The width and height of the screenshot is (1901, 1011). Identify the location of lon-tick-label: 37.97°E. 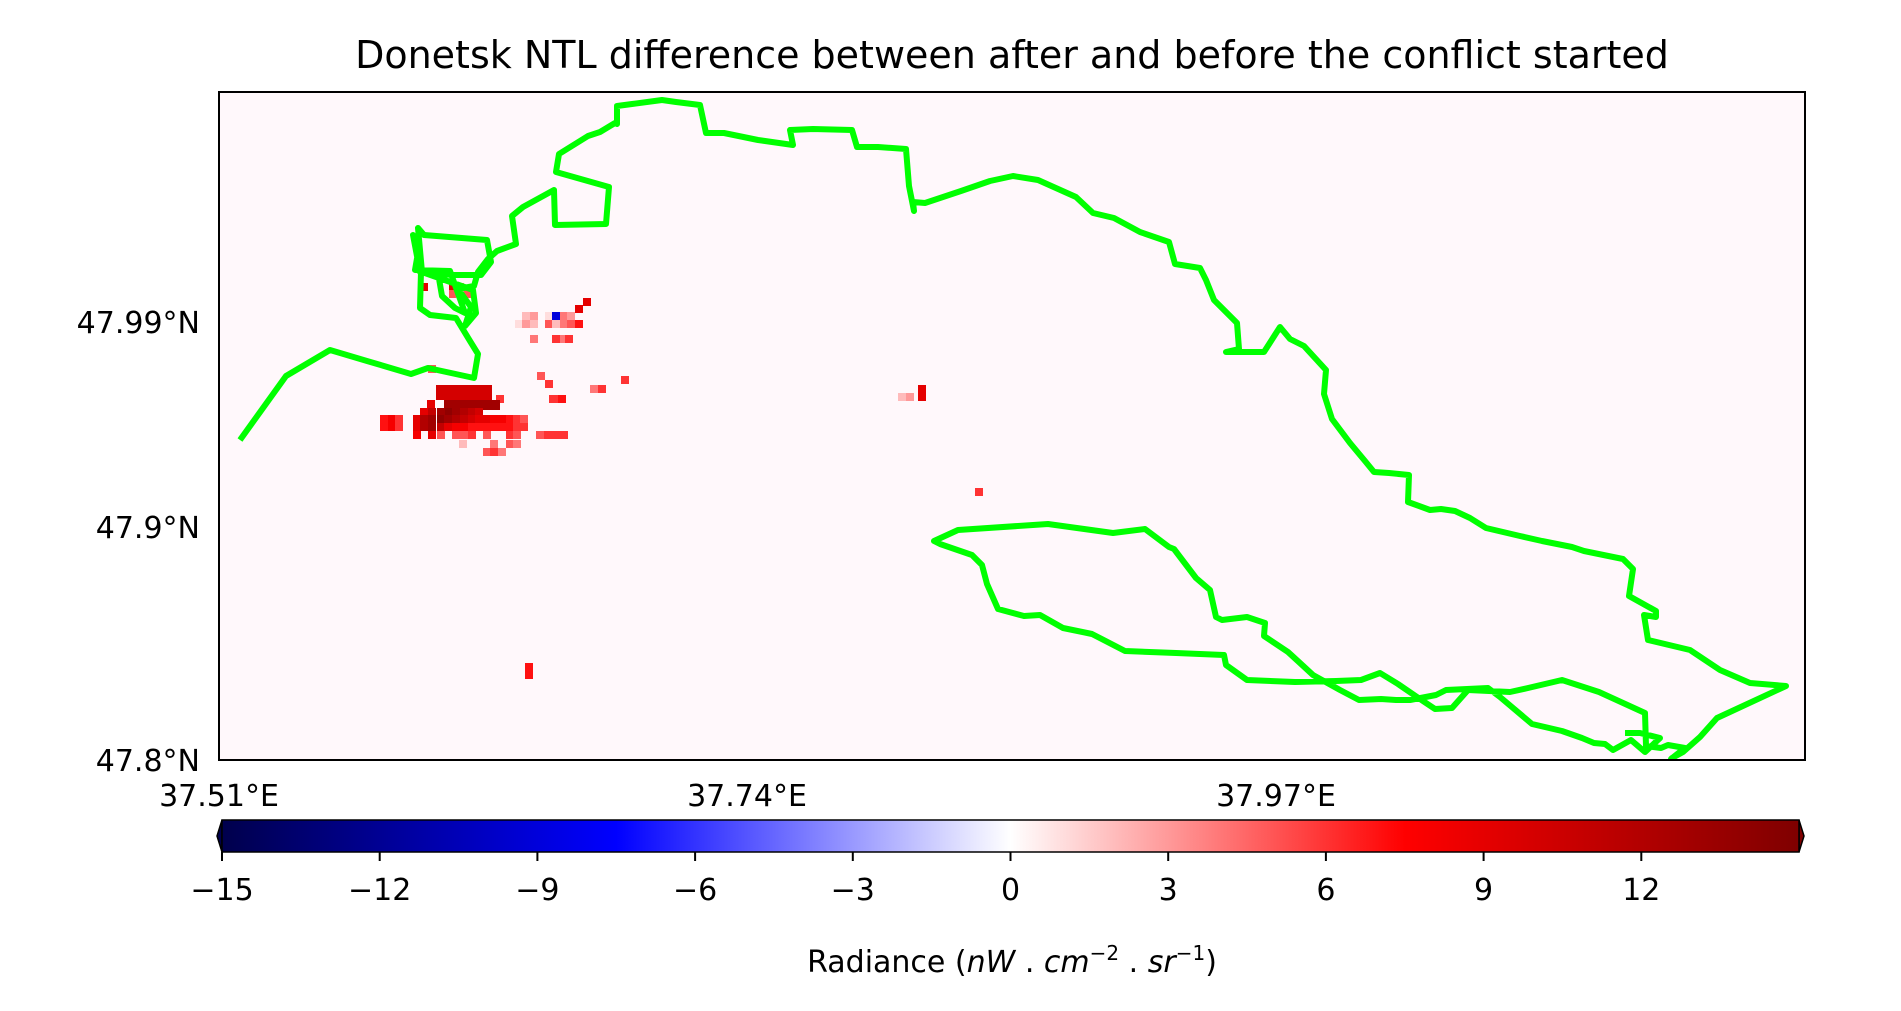
(1276, 796).